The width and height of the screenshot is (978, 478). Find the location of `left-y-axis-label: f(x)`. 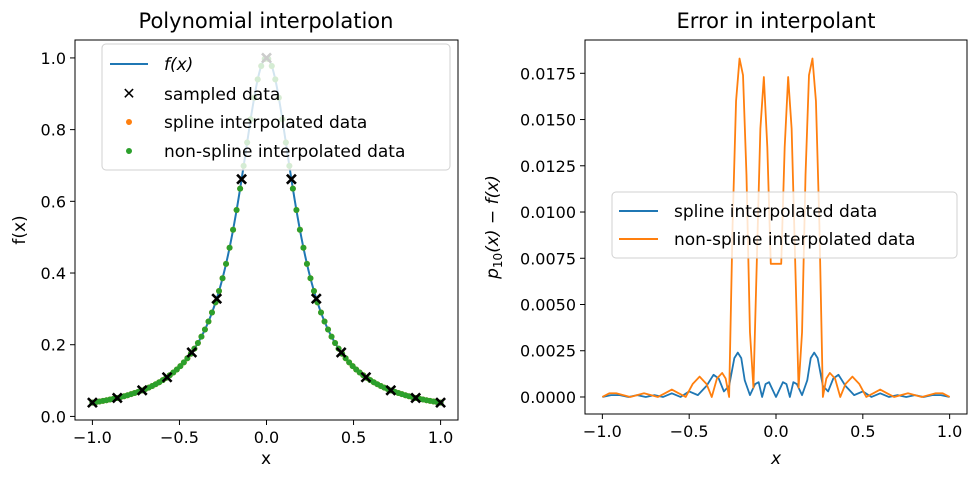

left-y-axis-label: f(x) is located at coordinates (20, 229).